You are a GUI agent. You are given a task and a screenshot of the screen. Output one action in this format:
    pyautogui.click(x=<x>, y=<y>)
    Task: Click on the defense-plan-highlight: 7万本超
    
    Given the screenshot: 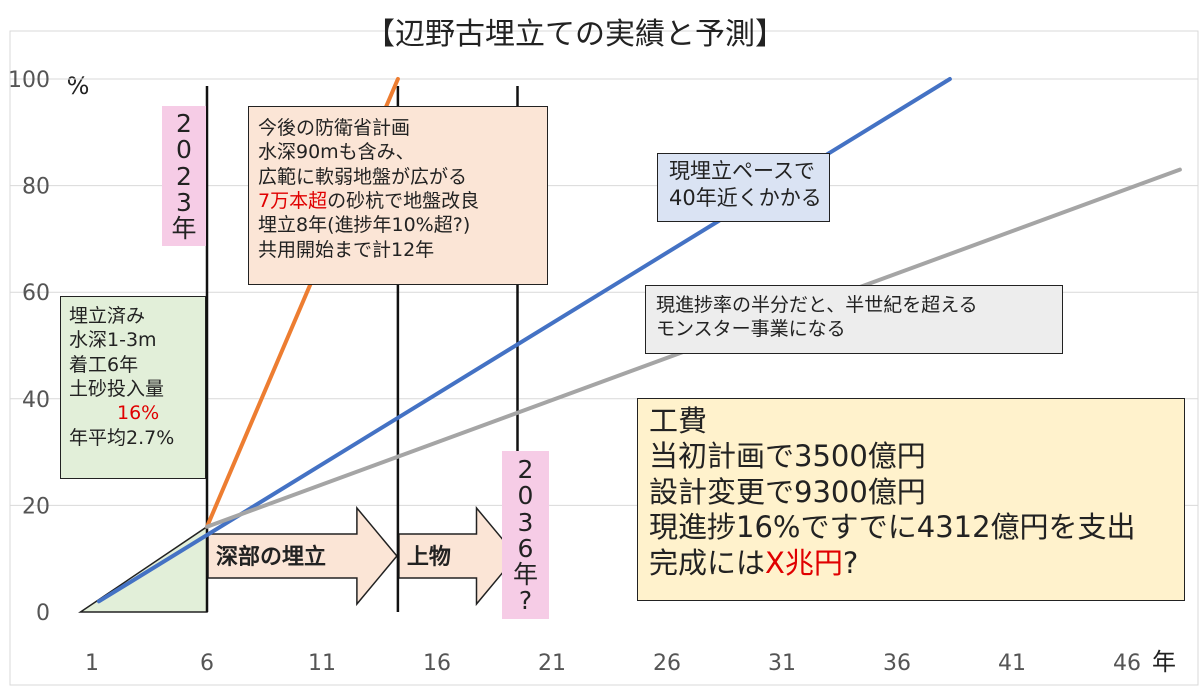 What is the action you would take?
    pyautogui.click(x=293, y=200)
    